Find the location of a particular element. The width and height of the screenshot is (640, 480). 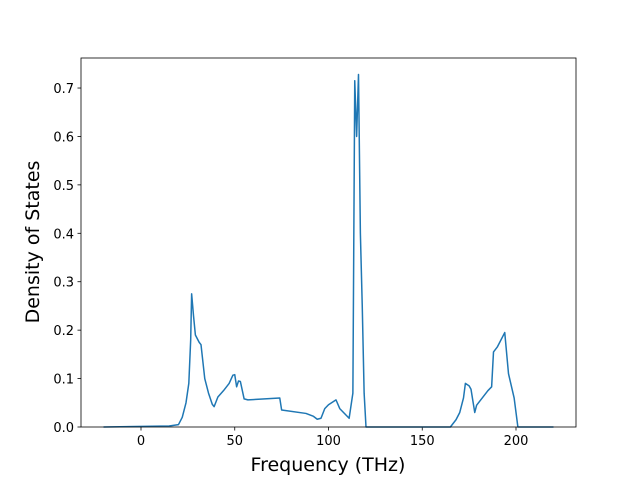

y-tick-label: 0.4 is located at coordinates (63, 234).